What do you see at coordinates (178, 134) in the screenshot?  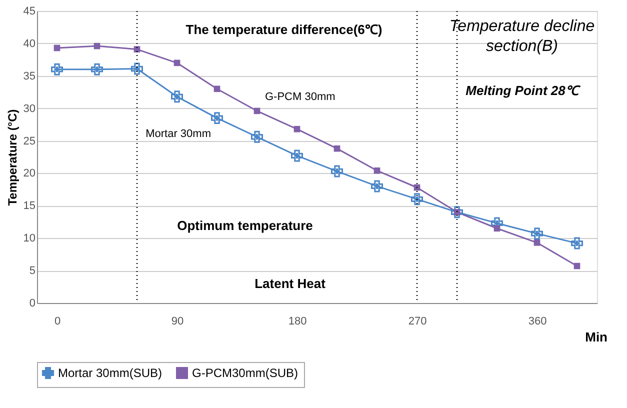 I see `annotation: Mortar 30mm` at bounding box center [178, 134].